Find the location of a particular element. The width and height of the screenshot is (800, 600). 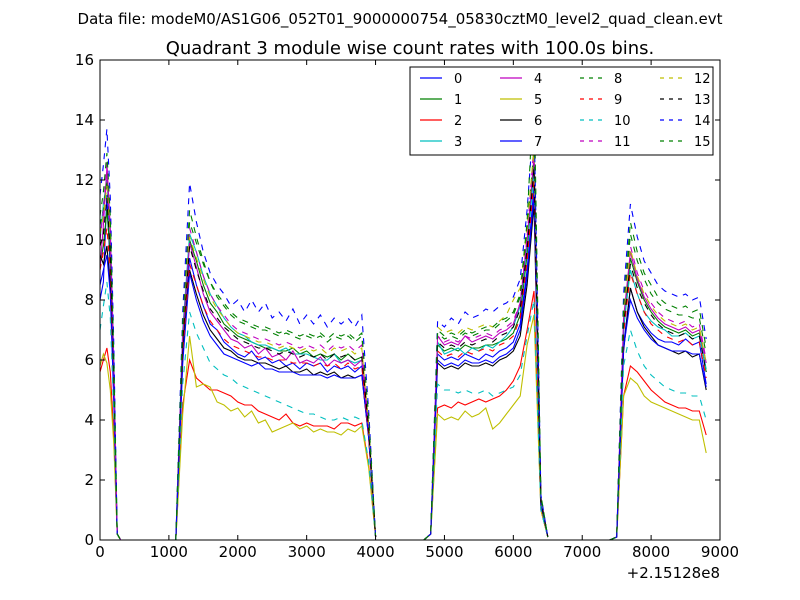

series-line-11-seg1 is located at coordinates (111, 350).